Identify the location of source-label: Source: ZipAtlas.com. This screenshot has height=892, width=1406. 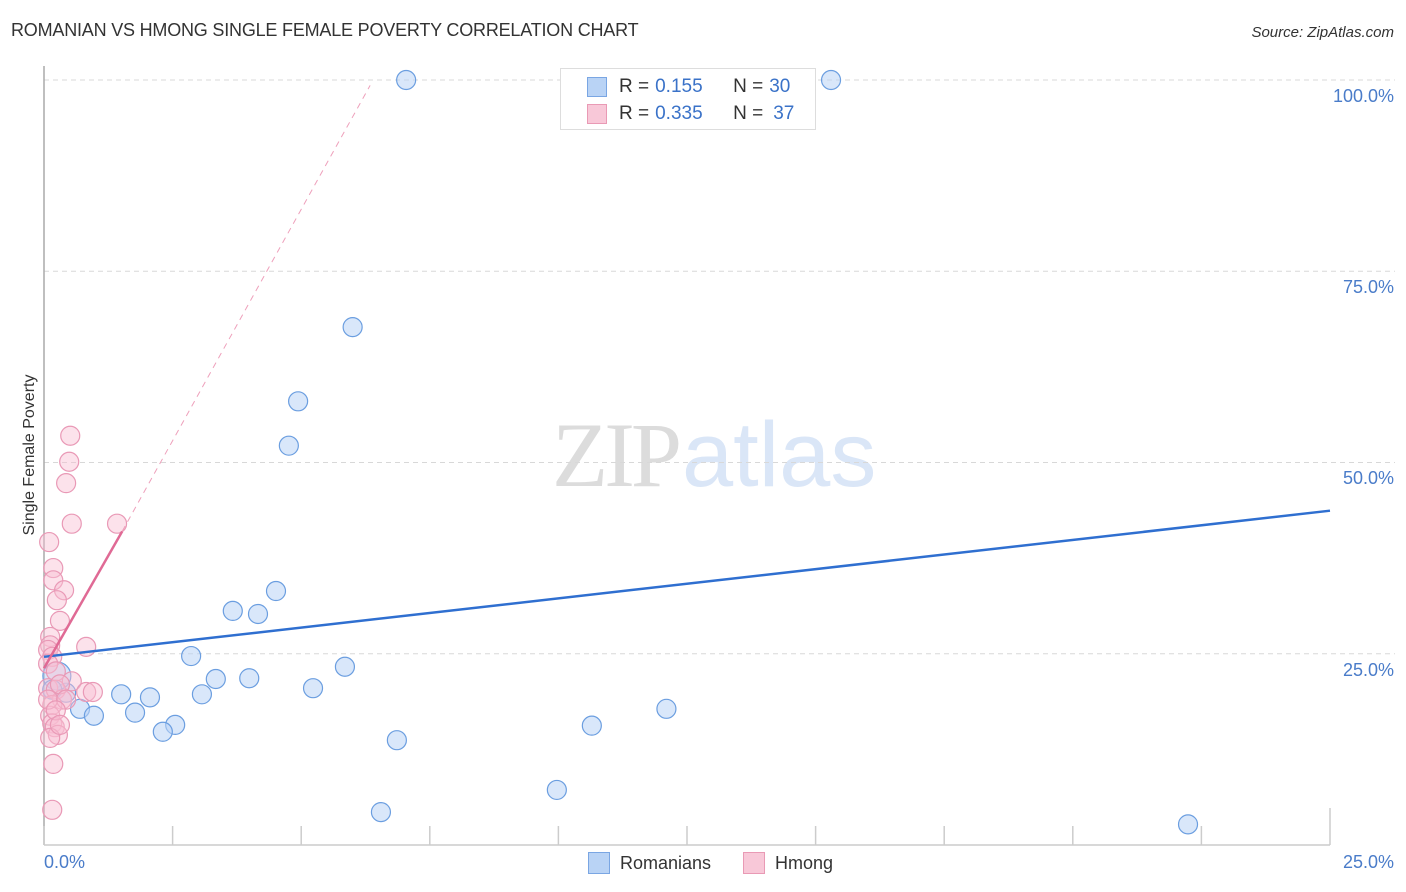
(1322, 32).